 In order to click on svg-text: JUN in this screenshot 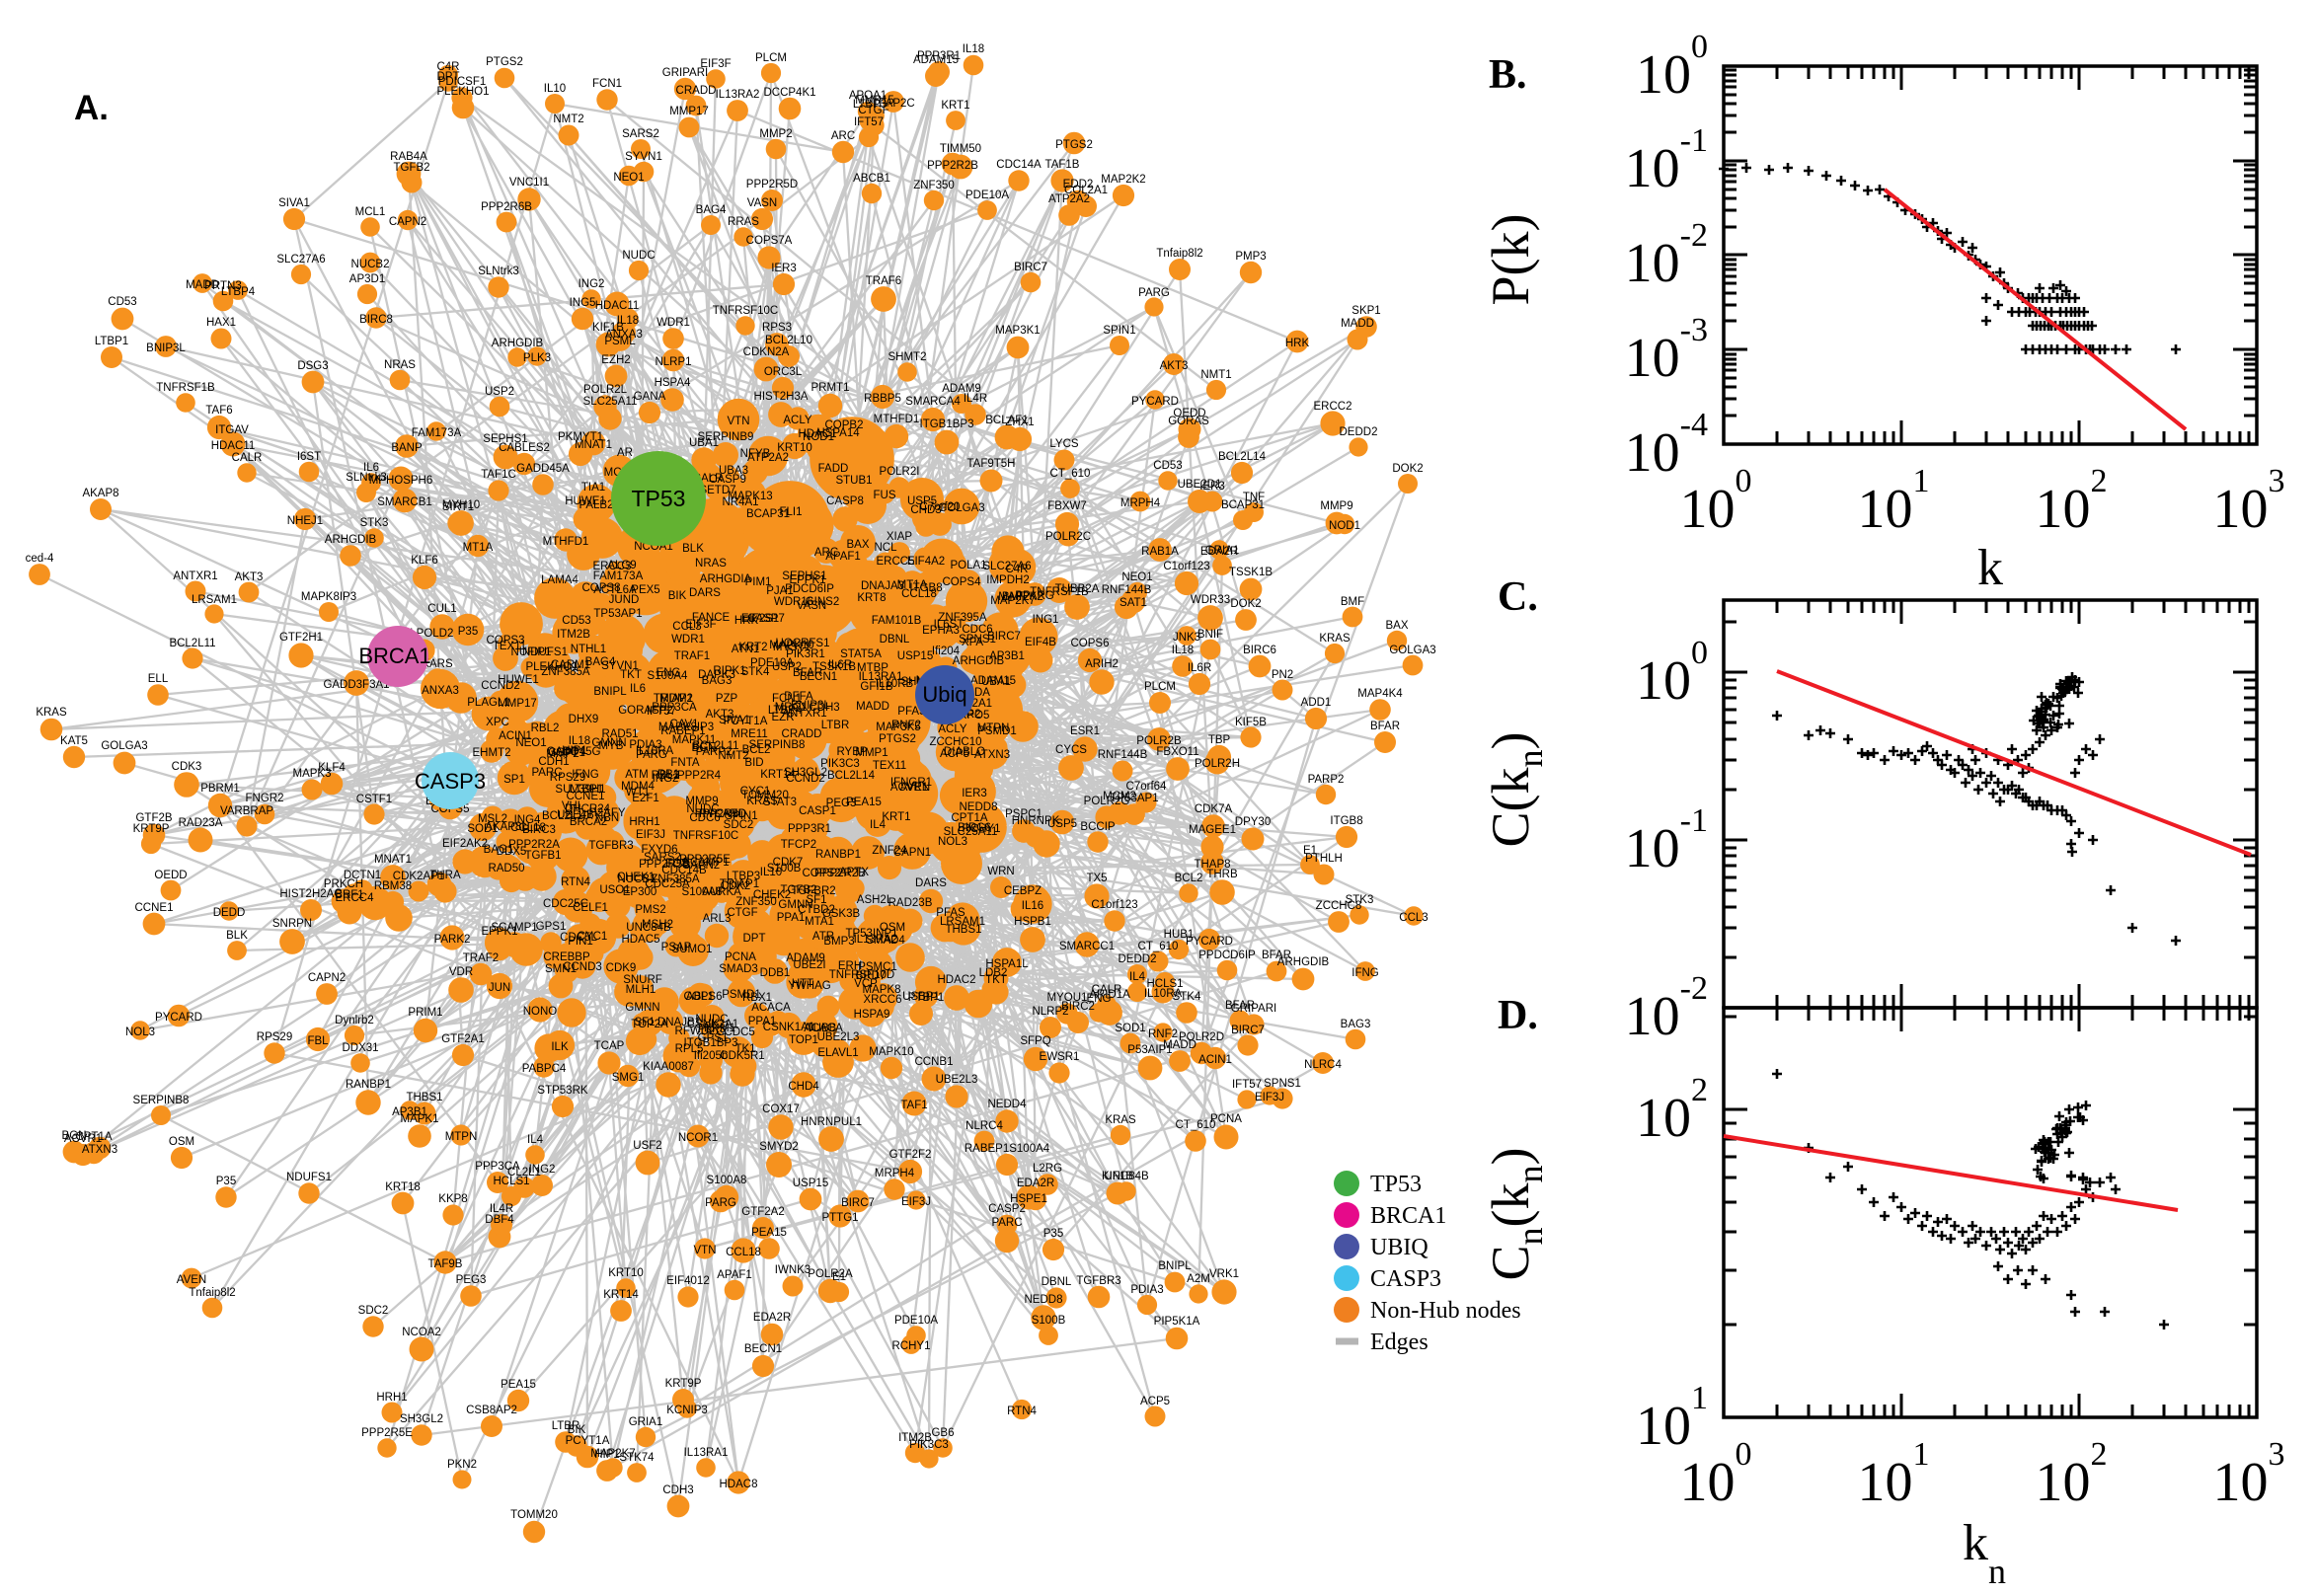, I will do `click(499, 988)`.